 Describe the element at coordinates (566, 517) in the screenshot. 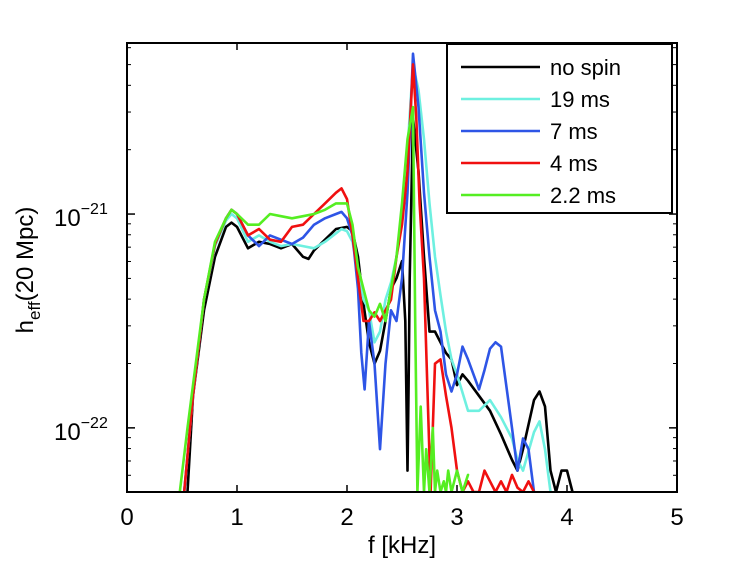

I see `x-tick-label: 4` at that location.